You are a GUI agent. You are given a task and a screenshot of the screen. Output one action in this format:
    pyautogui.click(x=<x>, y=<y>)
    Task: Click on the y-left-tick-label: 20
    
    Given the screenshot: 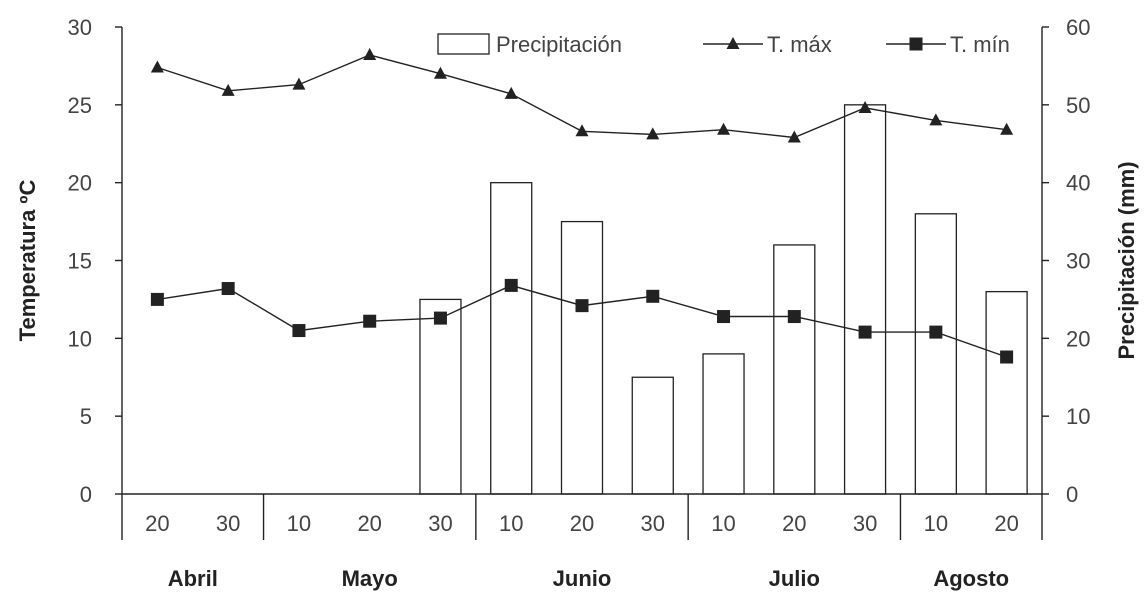 What is the action you would take?
    pyautogui.click(x=80, y=183)
    